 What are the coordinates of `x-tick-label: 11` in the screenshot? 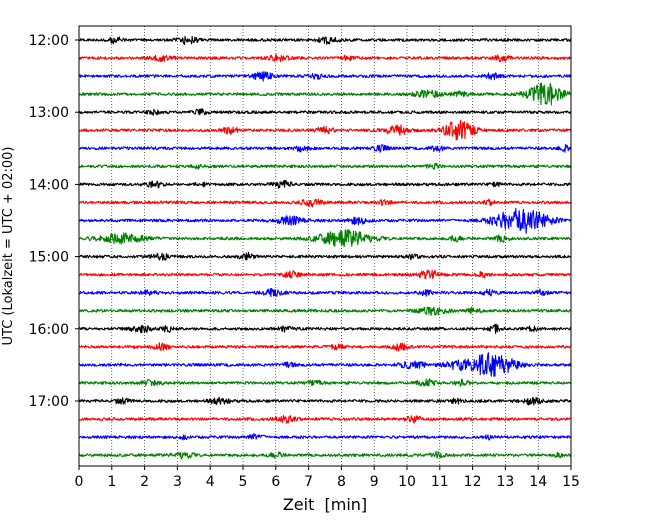 It's located at (440, 482).